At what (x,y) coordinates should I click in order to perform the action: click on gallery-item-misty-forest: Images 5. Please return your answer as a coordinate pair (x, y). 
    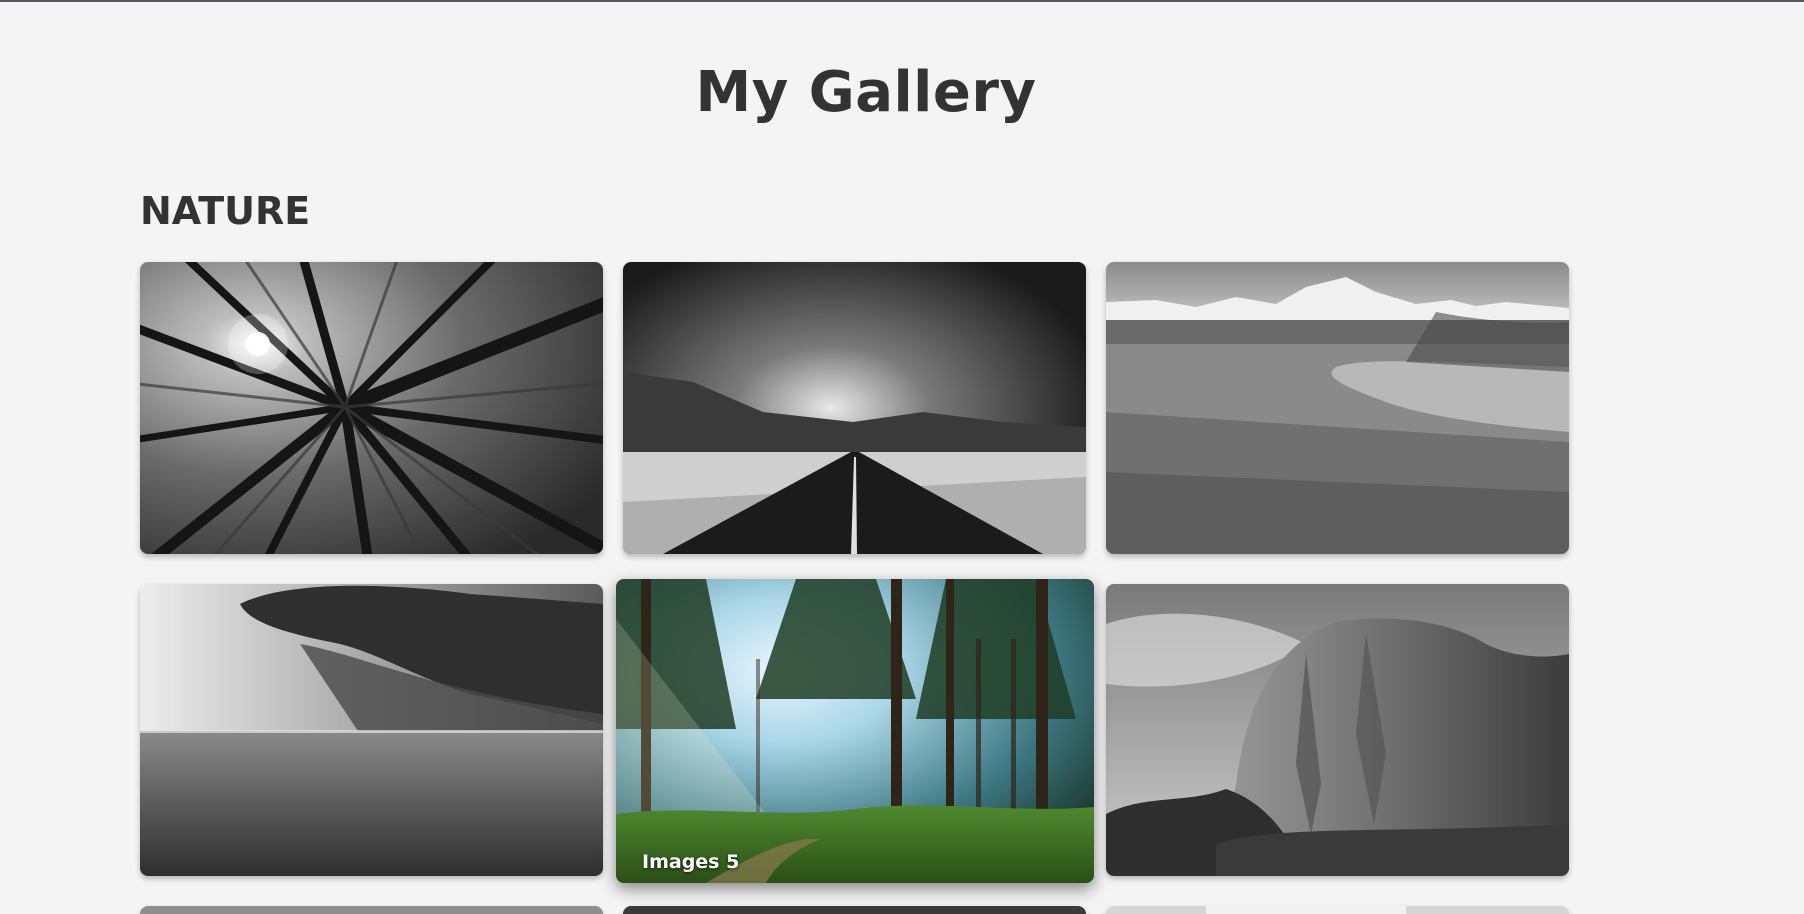
    Looking at the image, I should click on (855, 731).